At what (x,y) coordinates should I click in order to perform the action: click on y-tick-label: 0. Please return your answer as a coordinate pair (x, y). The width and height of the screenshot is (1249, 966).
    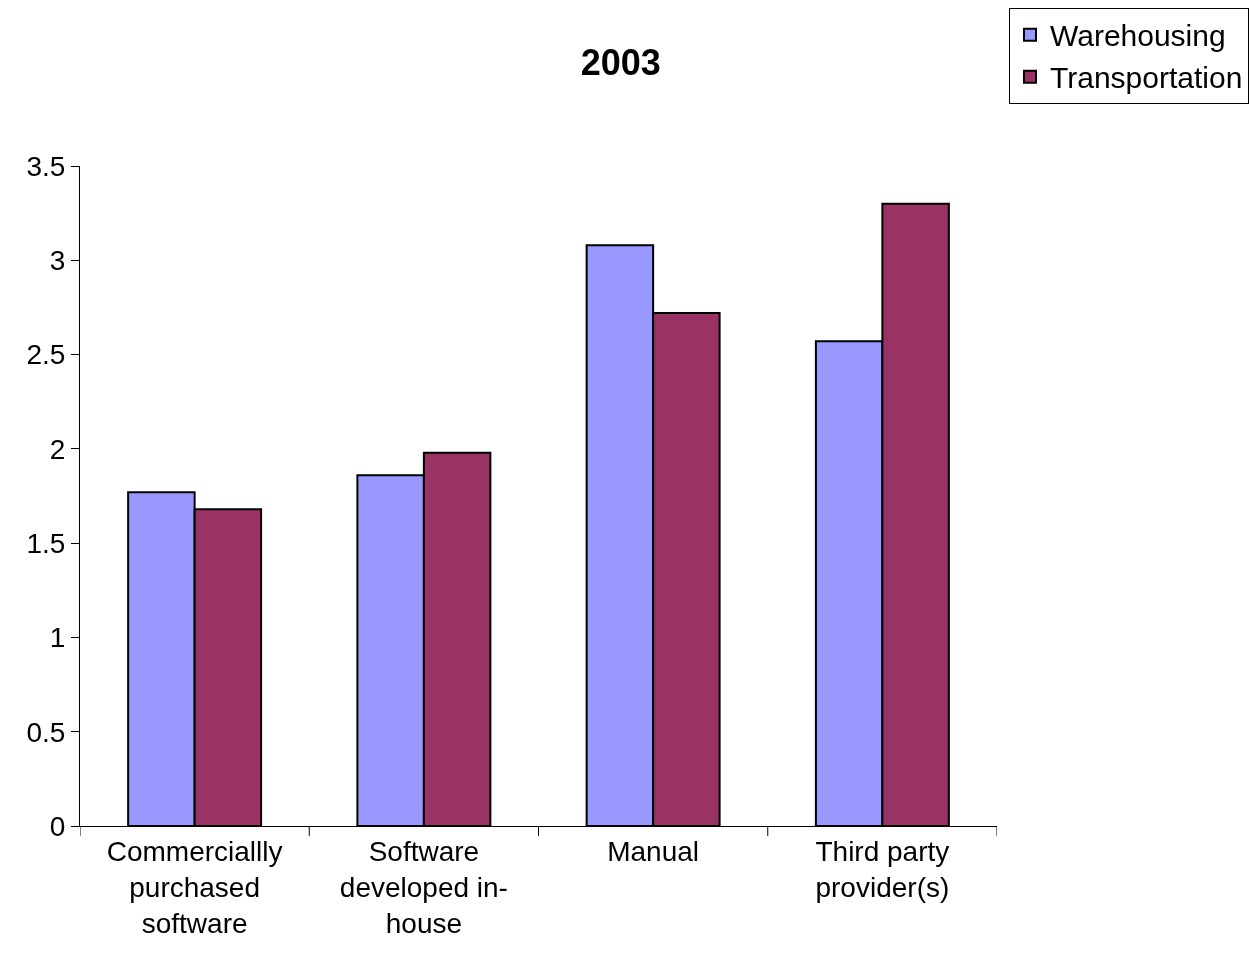
    Looking at the image, I should click on (57, 826).